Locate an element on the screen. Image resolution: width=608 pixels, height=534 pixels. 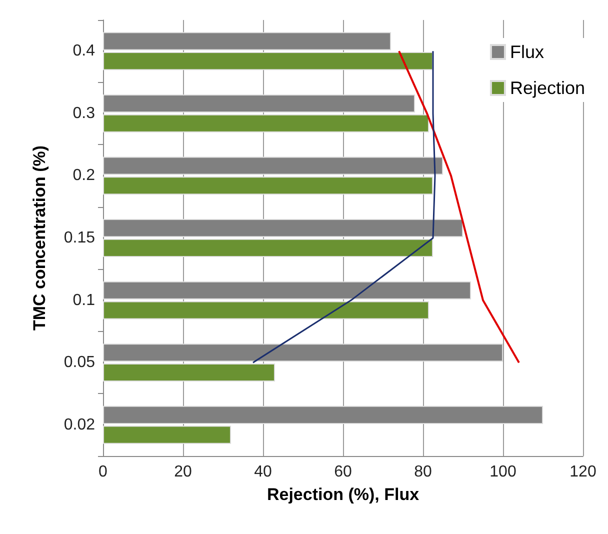
y-tick-label: 0.2 is located at coordinates (84, 175).